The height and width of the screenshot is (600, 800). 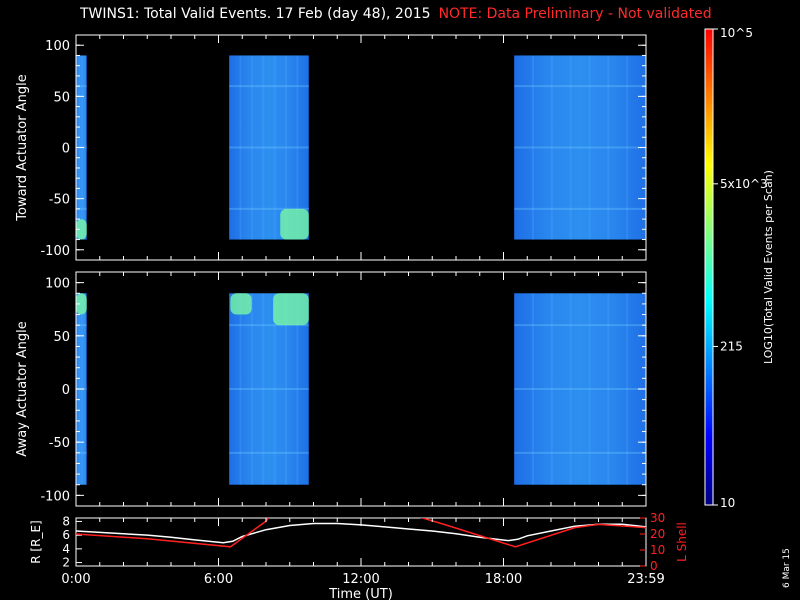 I want to click on side-stamp: 6 Mar 15, so click(x=787, y=568).